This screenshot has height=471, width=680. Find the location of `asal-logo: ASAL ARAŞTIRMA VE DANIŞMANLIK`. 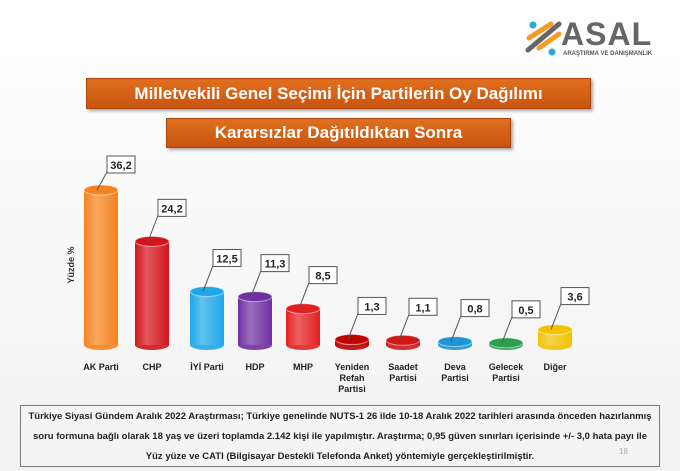

asal-logo: ASAL ARAŞTIRMA VE DANIŞMANLIK is located at coordinates (597, 37).